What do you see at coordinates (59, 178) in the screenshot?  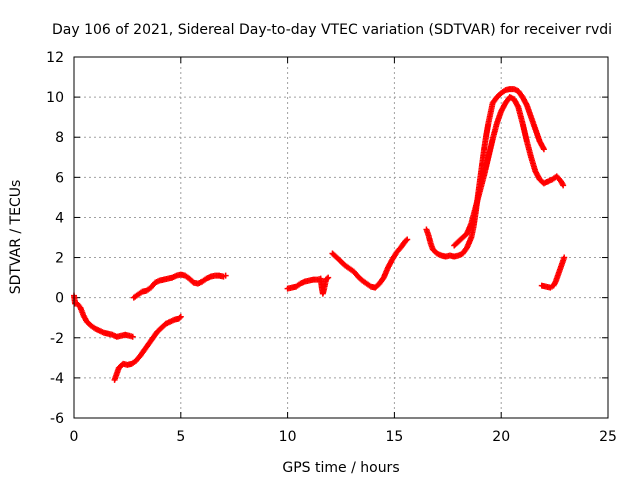 I see `y-tick-label: 6` at bounding box center [59, 178].